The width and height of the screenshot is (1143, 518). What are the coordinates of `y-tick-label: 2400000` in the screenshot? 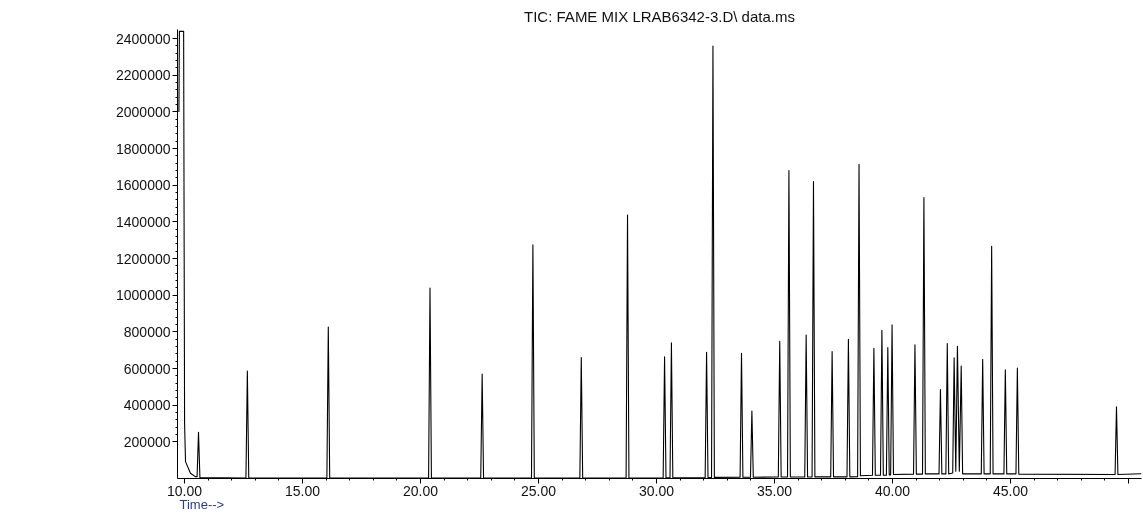 It's located at (143, 38).